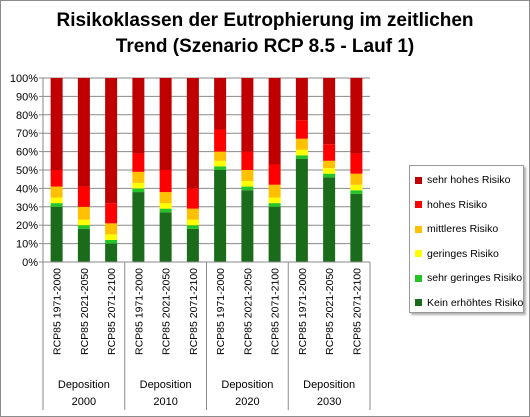 The image size is (530, 417). What do you see at coordinates (27, 171) in the screenshot?
I see `y-tick-label: 50%` at bounding box center [27, 171].